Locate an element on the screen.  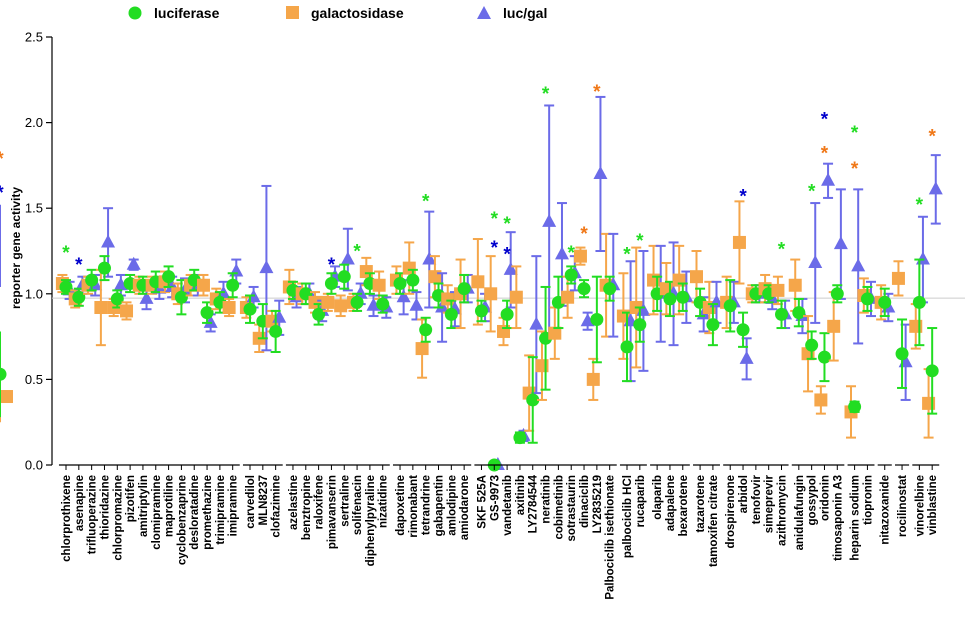
category-label: amitriptylin is located at coordinates (144, 506).